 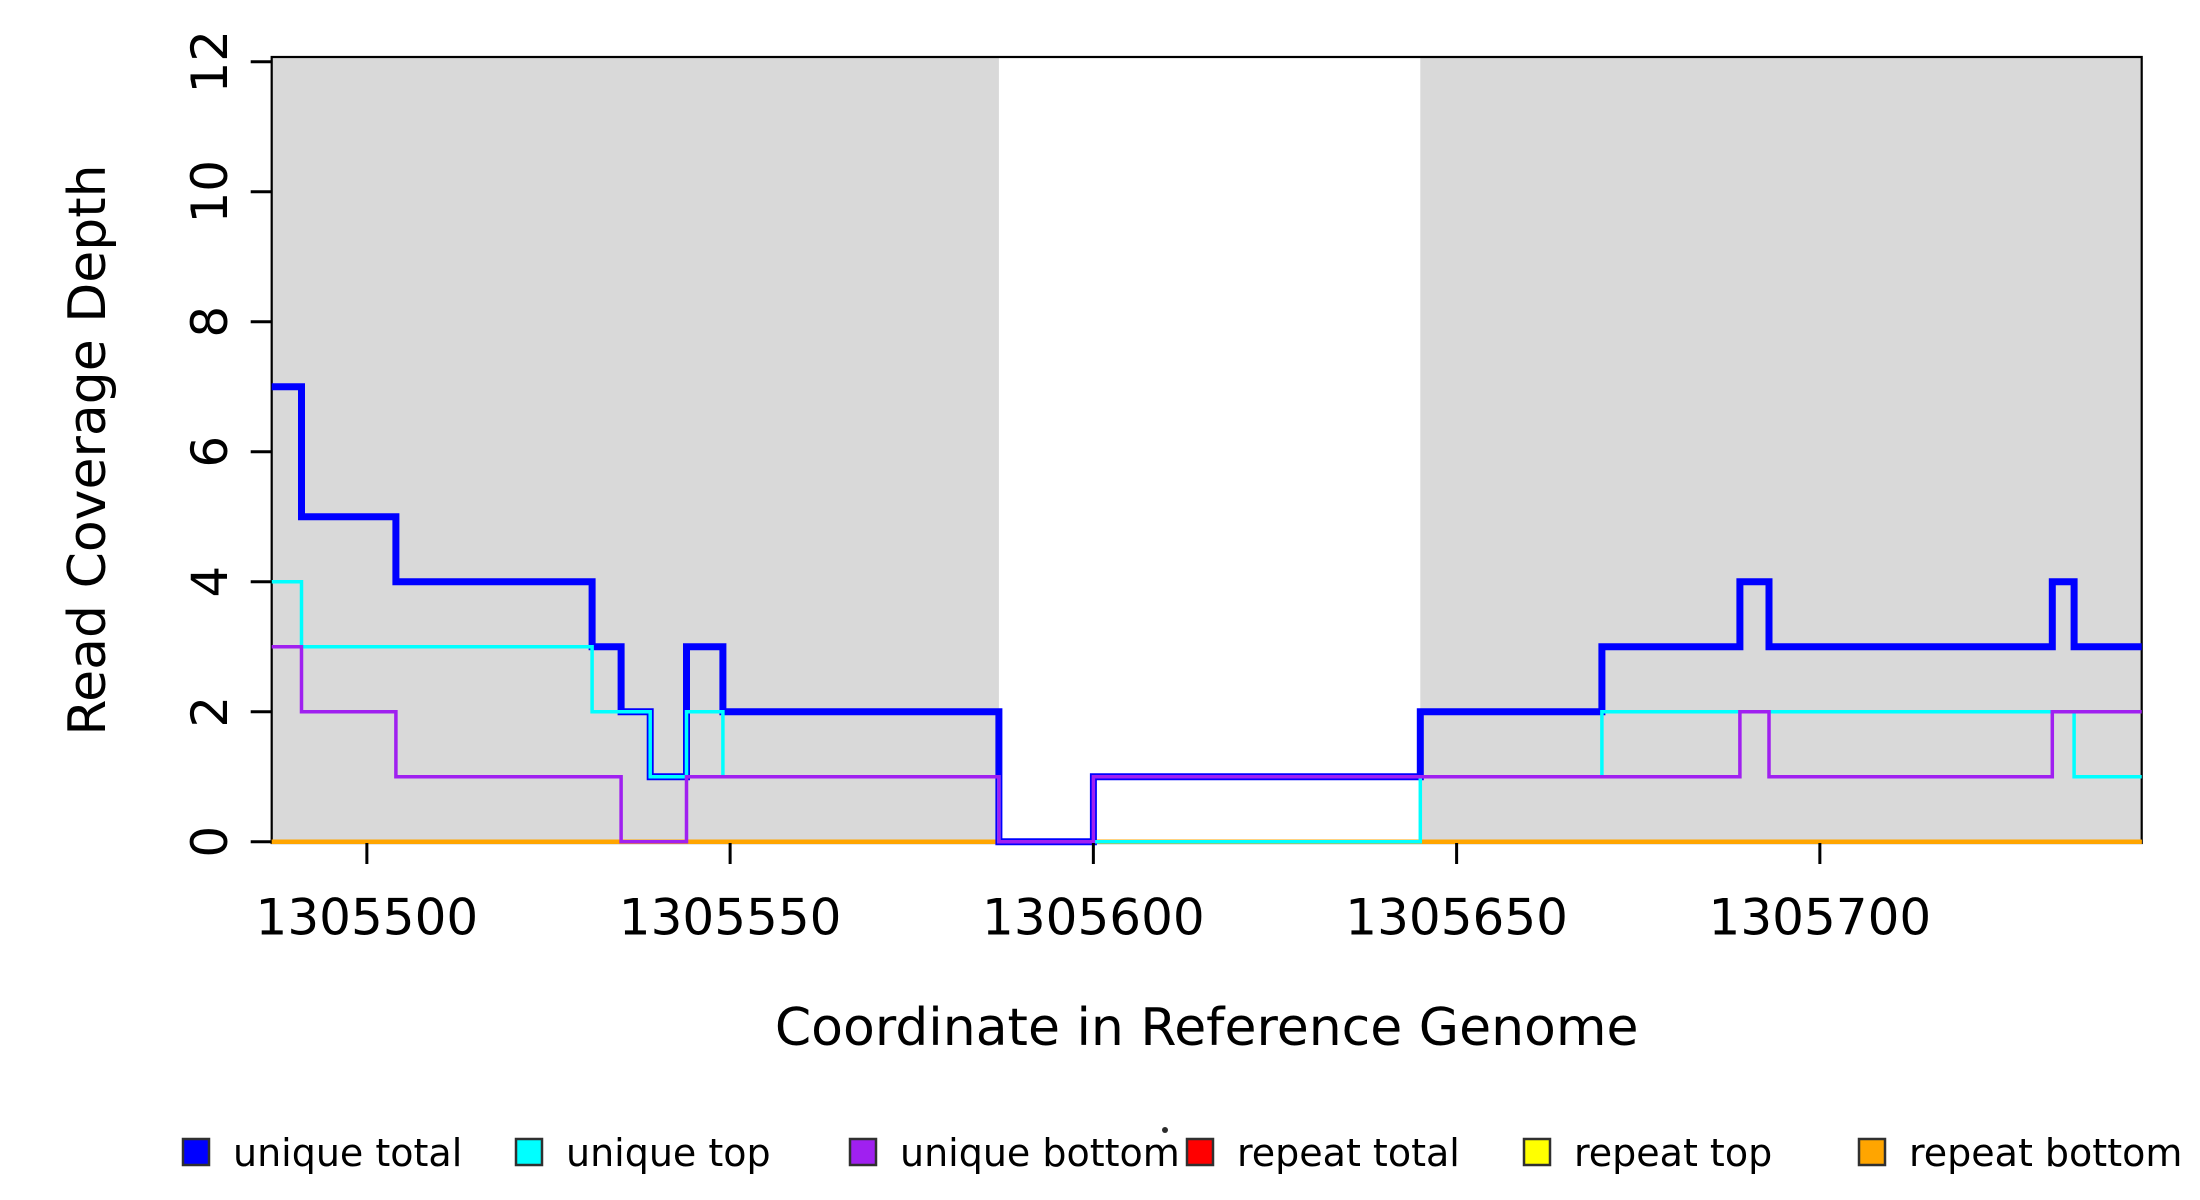 I want to click on x-tick-label: 1305700, so click(x=1820, y=918).